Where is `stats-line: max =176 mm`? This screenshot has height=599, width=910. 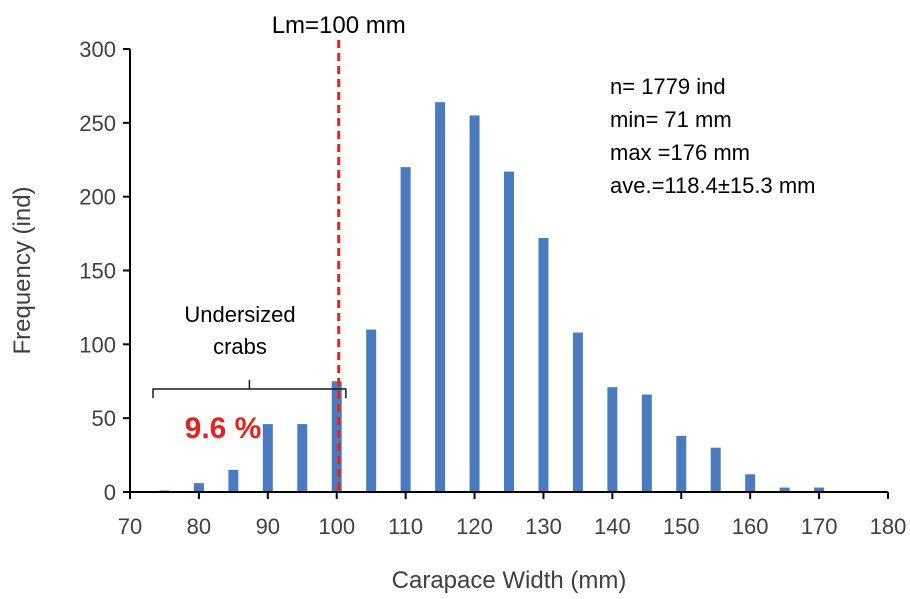 stats-line: max =176 mm is located at coordinates (680, 152).